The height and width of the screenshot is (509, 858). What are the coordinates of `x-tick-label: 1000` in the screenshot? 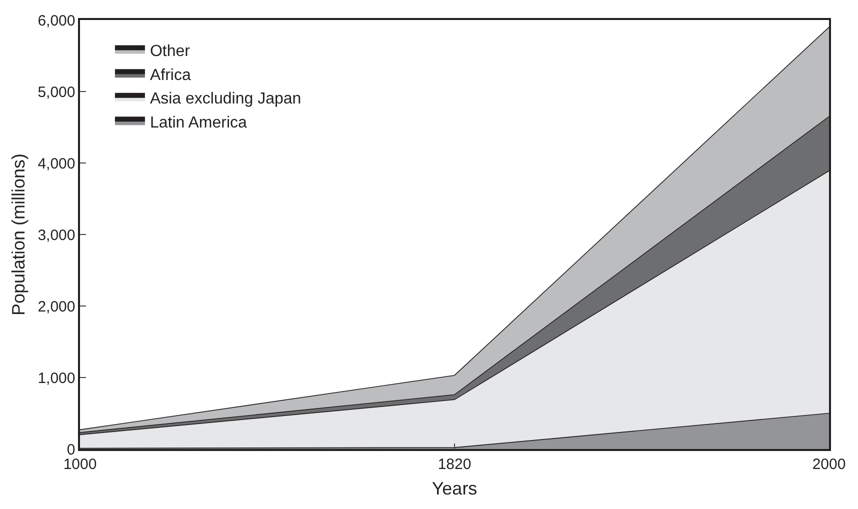 It's located at (80, 464).